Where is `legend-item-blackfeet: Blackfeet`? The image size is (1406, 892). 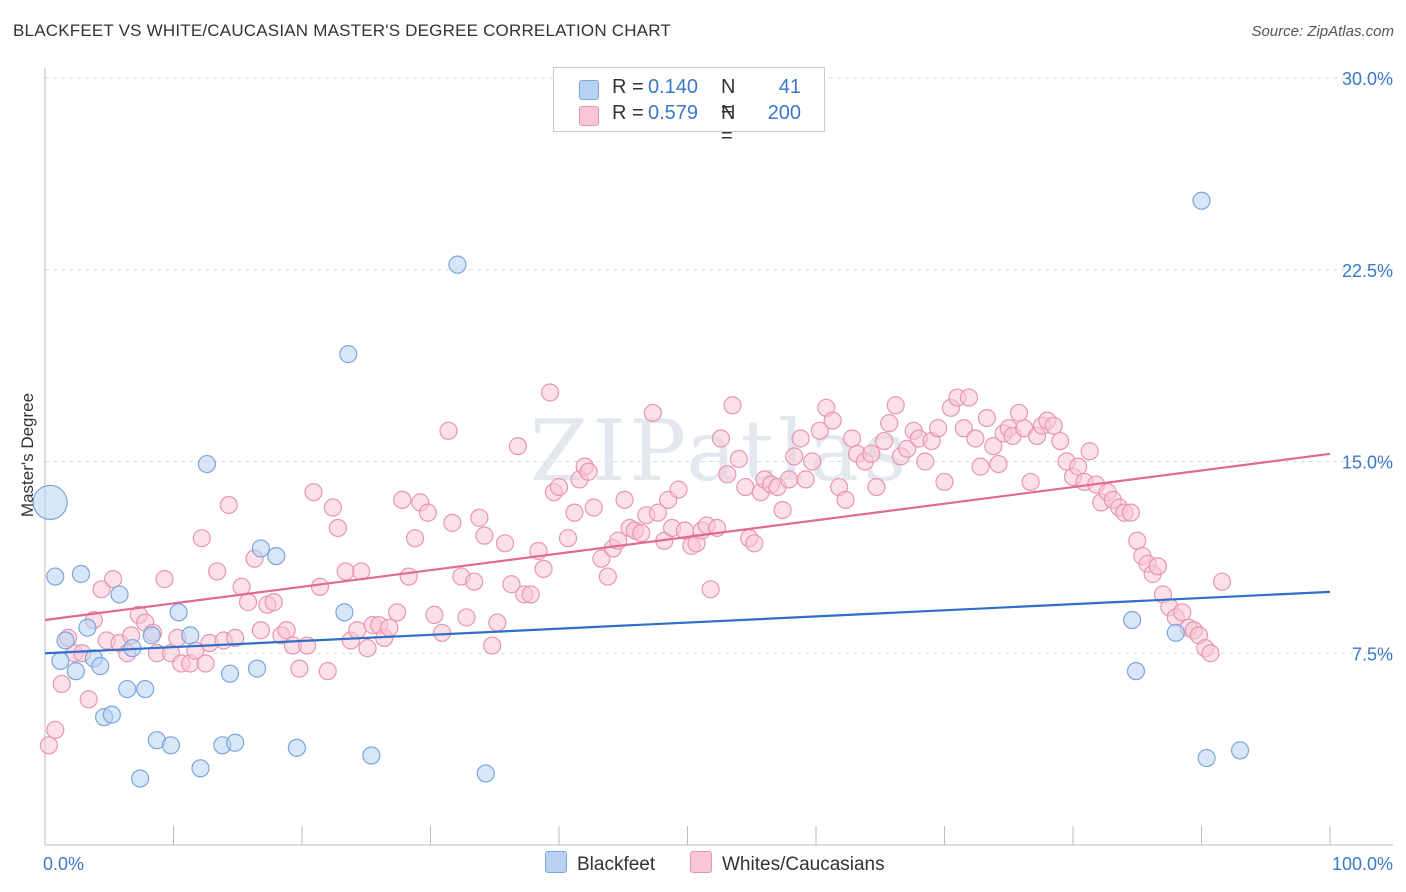
legend-item-blackfeet: Blackfeet is located at coordinates (600, 864).